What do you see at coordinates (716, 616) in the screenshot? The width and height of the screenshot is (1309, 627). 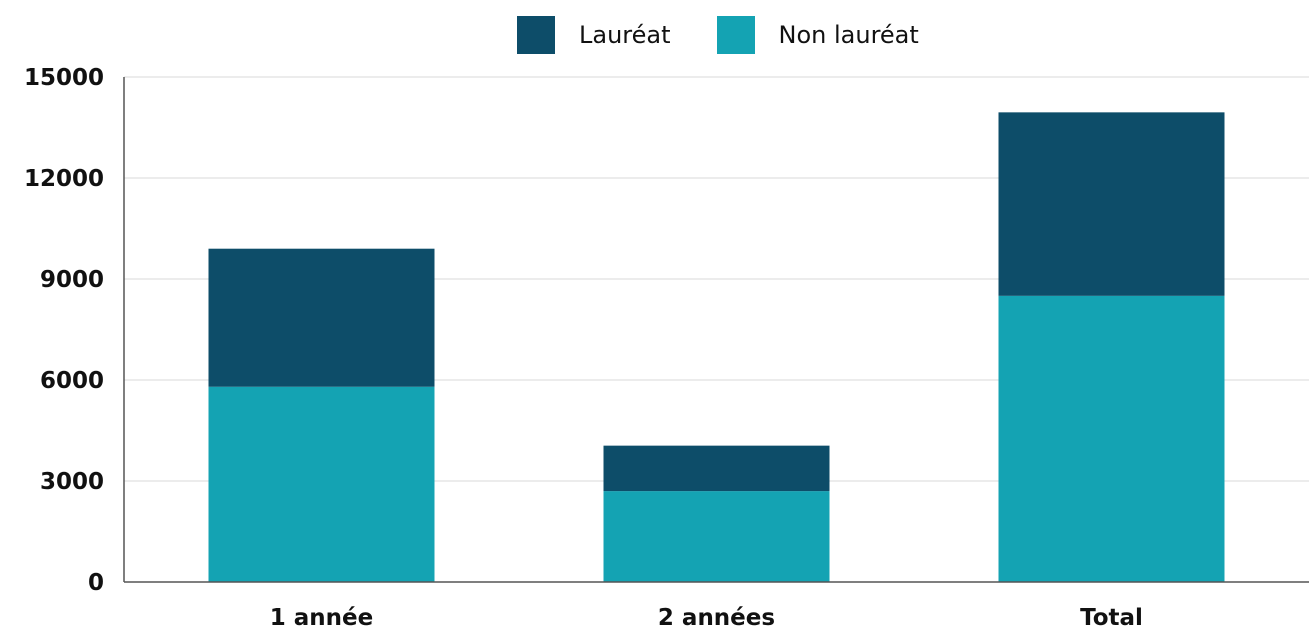 I see `x-tick-label: 2 années` at bounding box center [716, 616].